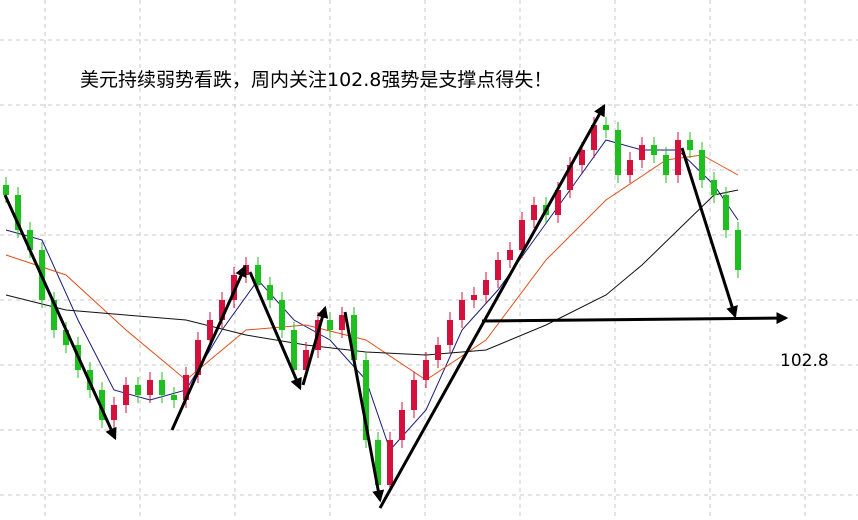 This screenshot has height=520, width=858. I want to click on support-line, so click(635, 318).